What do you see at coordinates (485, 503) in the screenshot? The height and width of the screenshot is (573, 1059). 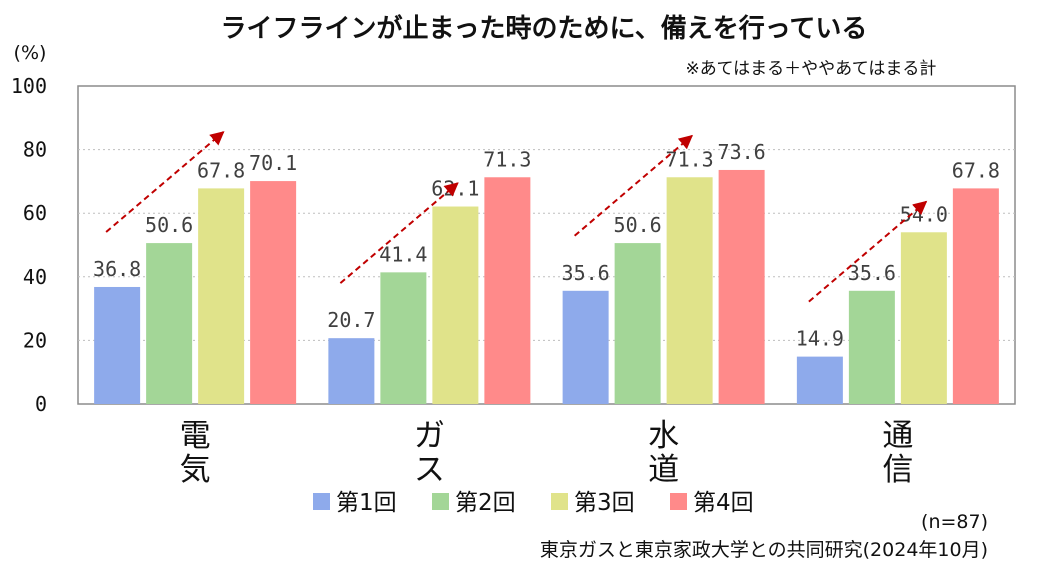 I see `legend-label: 第2回` at bounding box center [485, 503].